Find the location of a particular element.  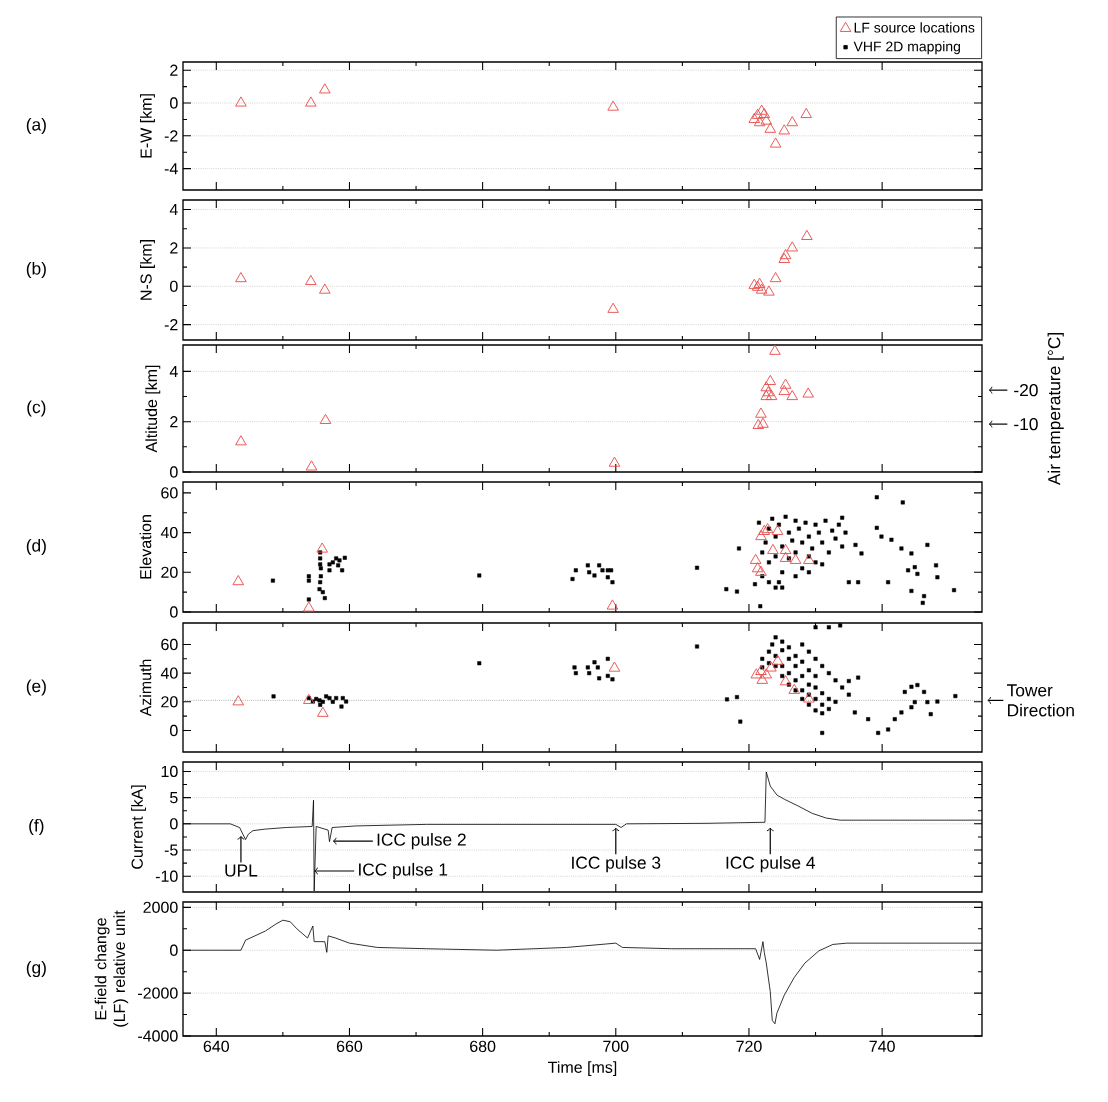

y-axis-title: Azimuth is located at coordinates (145, 688).